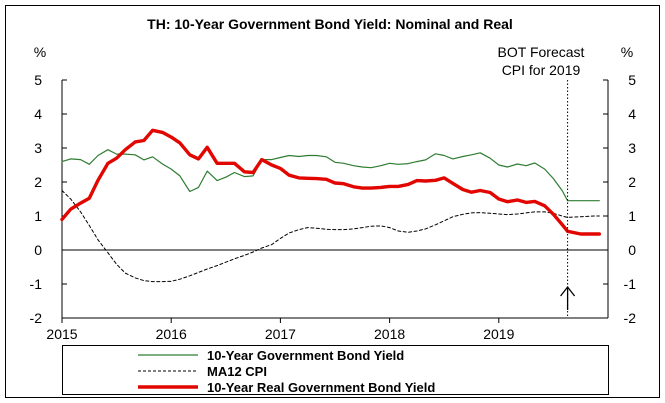 The width and height of the screenshot is (665, 403). I want to click on legend-label-cpi: MA12 CPI, so click(237, 371).